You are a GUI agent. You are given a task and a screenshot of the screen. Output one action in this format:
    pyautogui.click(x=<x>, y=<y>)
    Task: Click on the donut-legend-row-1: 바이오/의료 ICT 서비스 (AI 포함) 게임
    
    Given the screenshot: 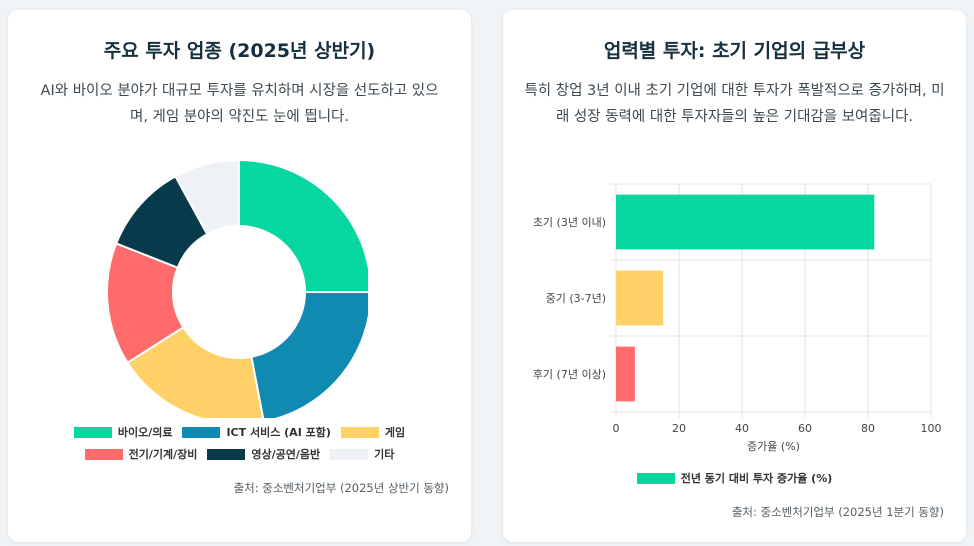 What is the action you would take?
    pyautogui.click(x=239, y=432)
    